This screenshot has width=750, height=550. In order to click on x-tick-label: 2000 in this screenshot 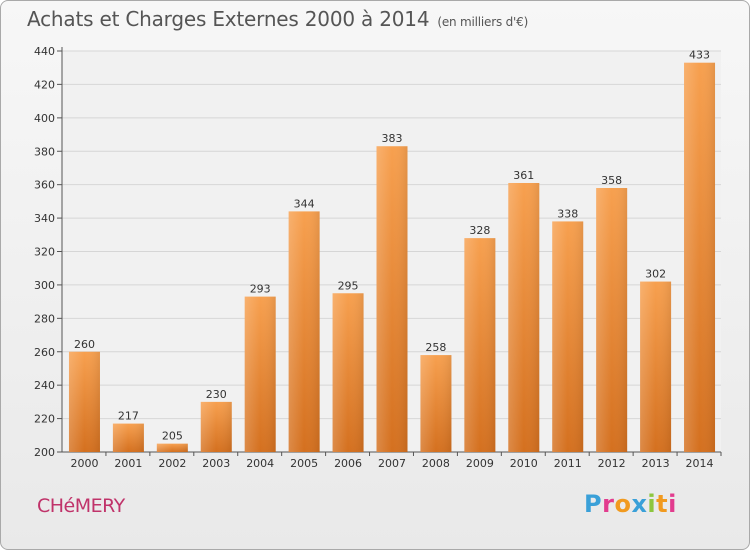, I will do `click(84, 463)`.